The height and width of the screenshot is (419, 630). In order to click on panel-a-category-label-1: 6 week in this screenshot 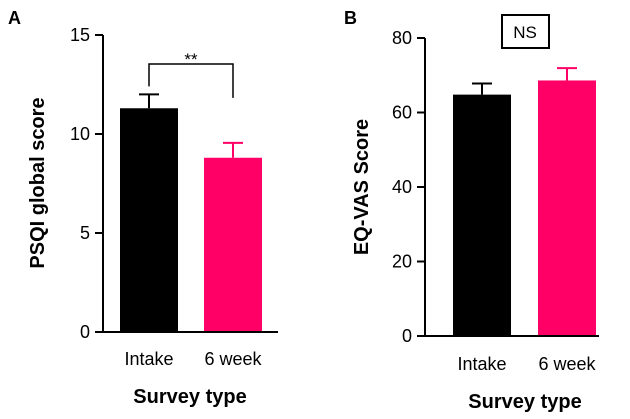, I will do `click(233, 359)`.